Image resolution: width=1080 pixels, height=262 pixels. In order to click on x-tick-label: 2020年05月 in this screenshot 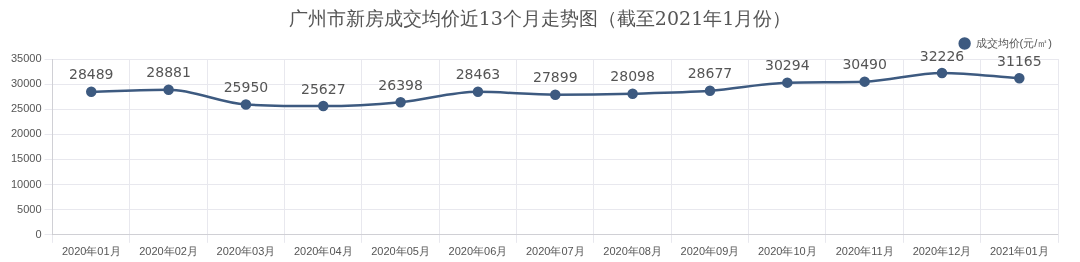, I will do `click(400, 251)`.